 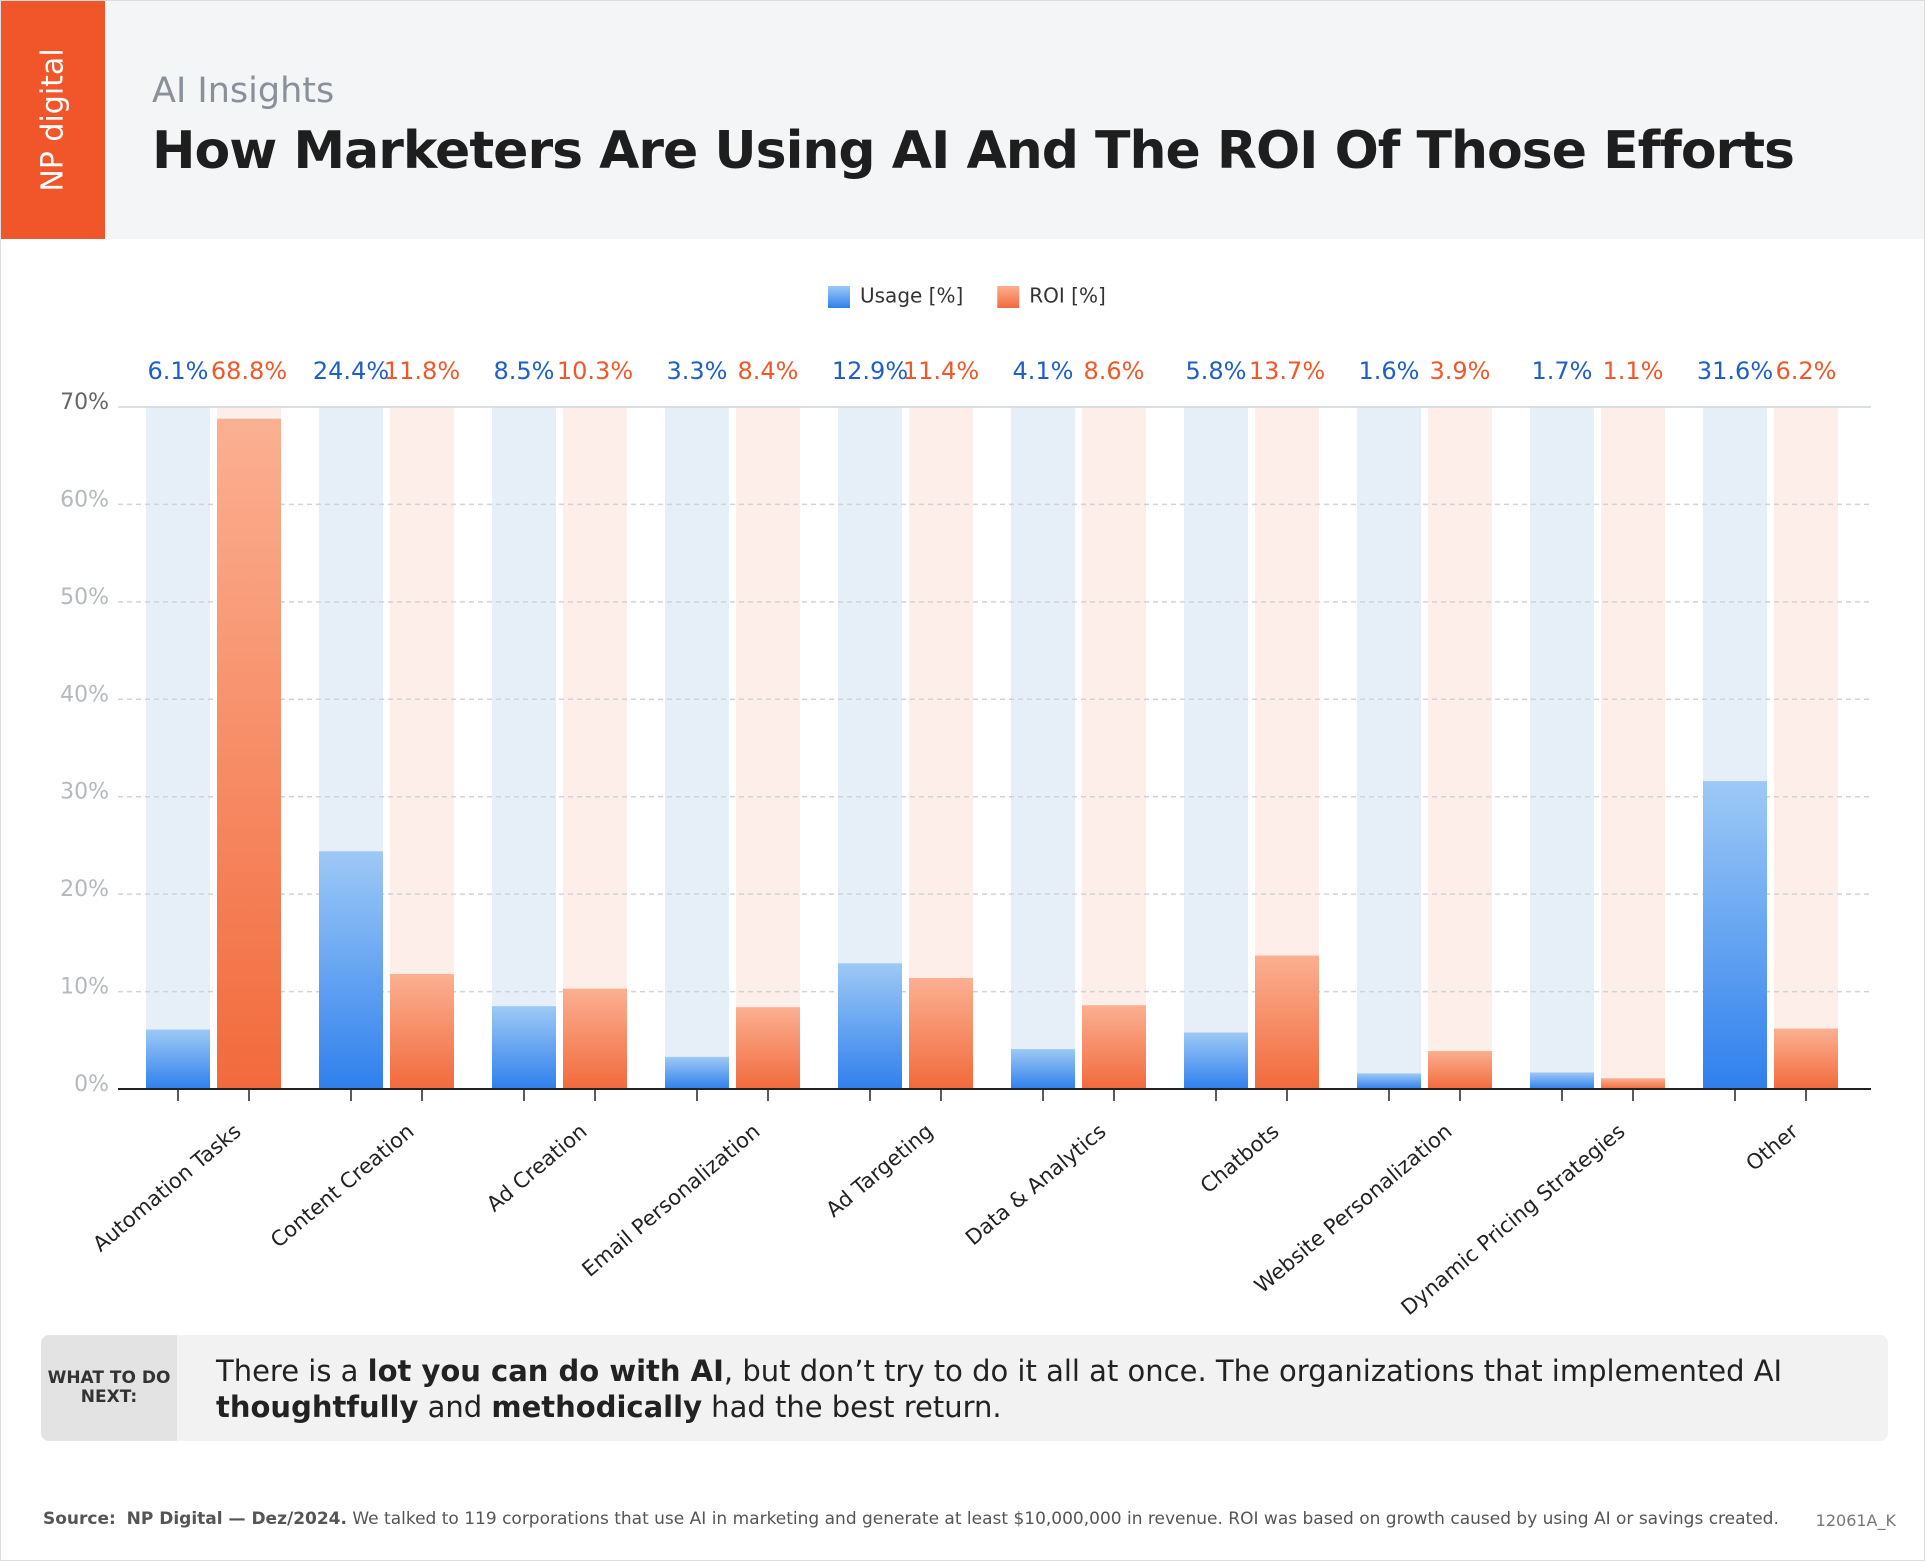 I want to click on source: NP Digital — Dez/2024., so click(x=236, y=1519).